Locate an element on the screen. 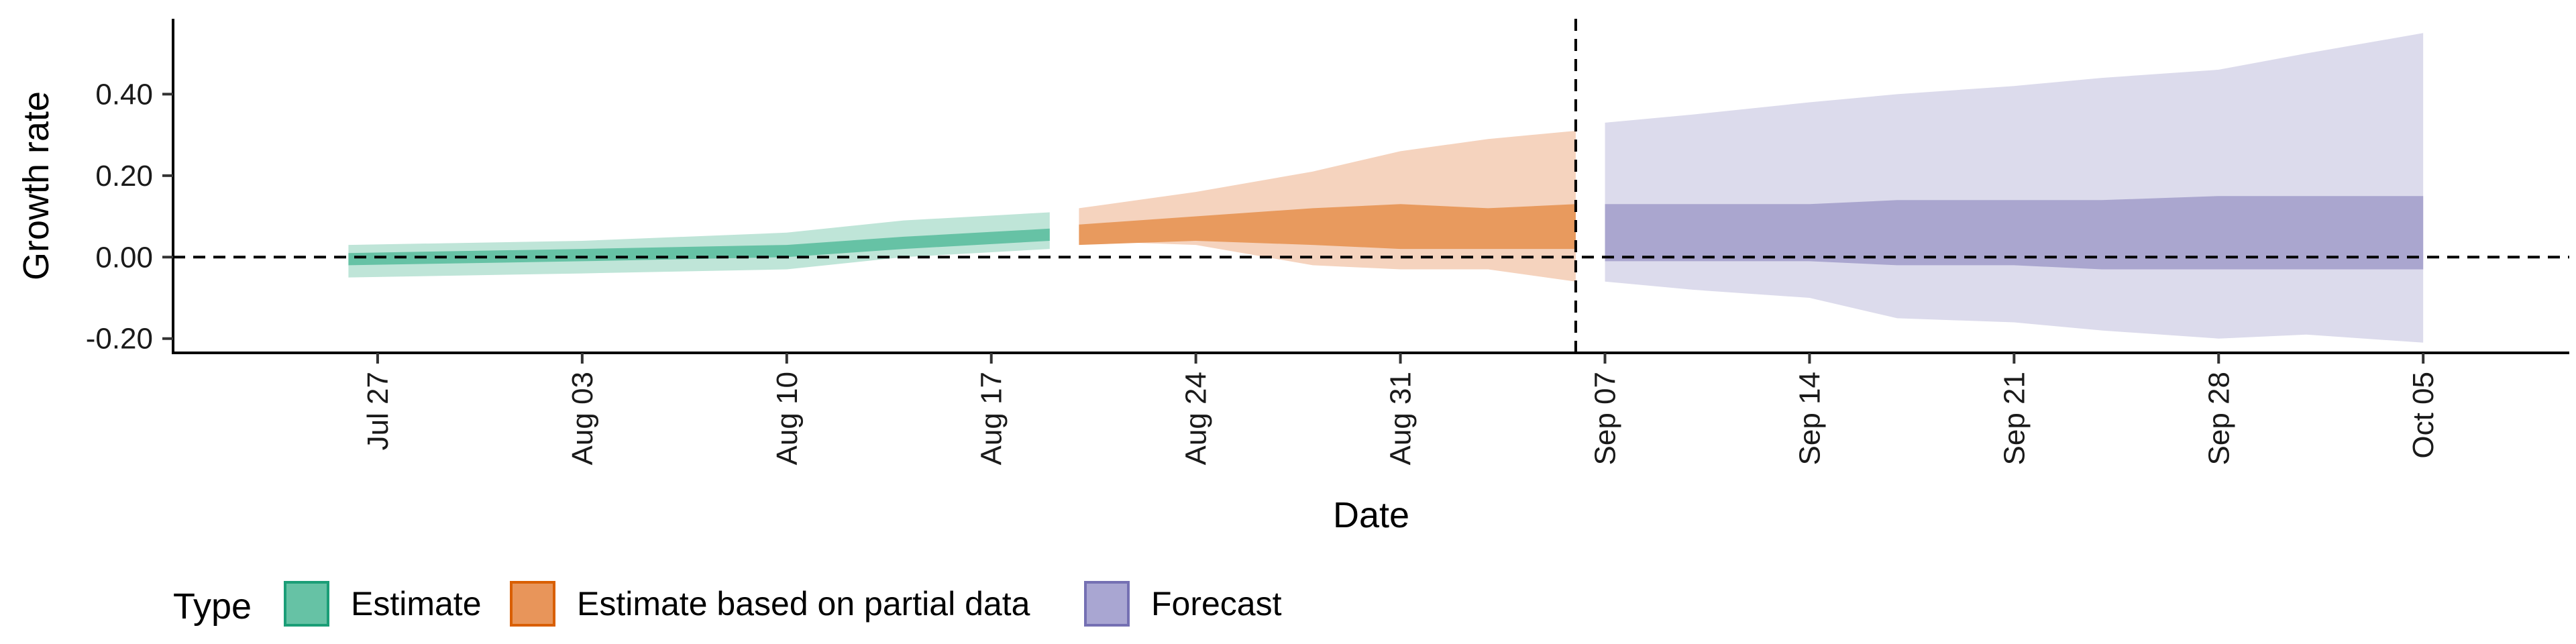 The height and width of the screenshot is (644, 2576). legend-item: Estimate based on partial data is located at coordinates (770, 604).